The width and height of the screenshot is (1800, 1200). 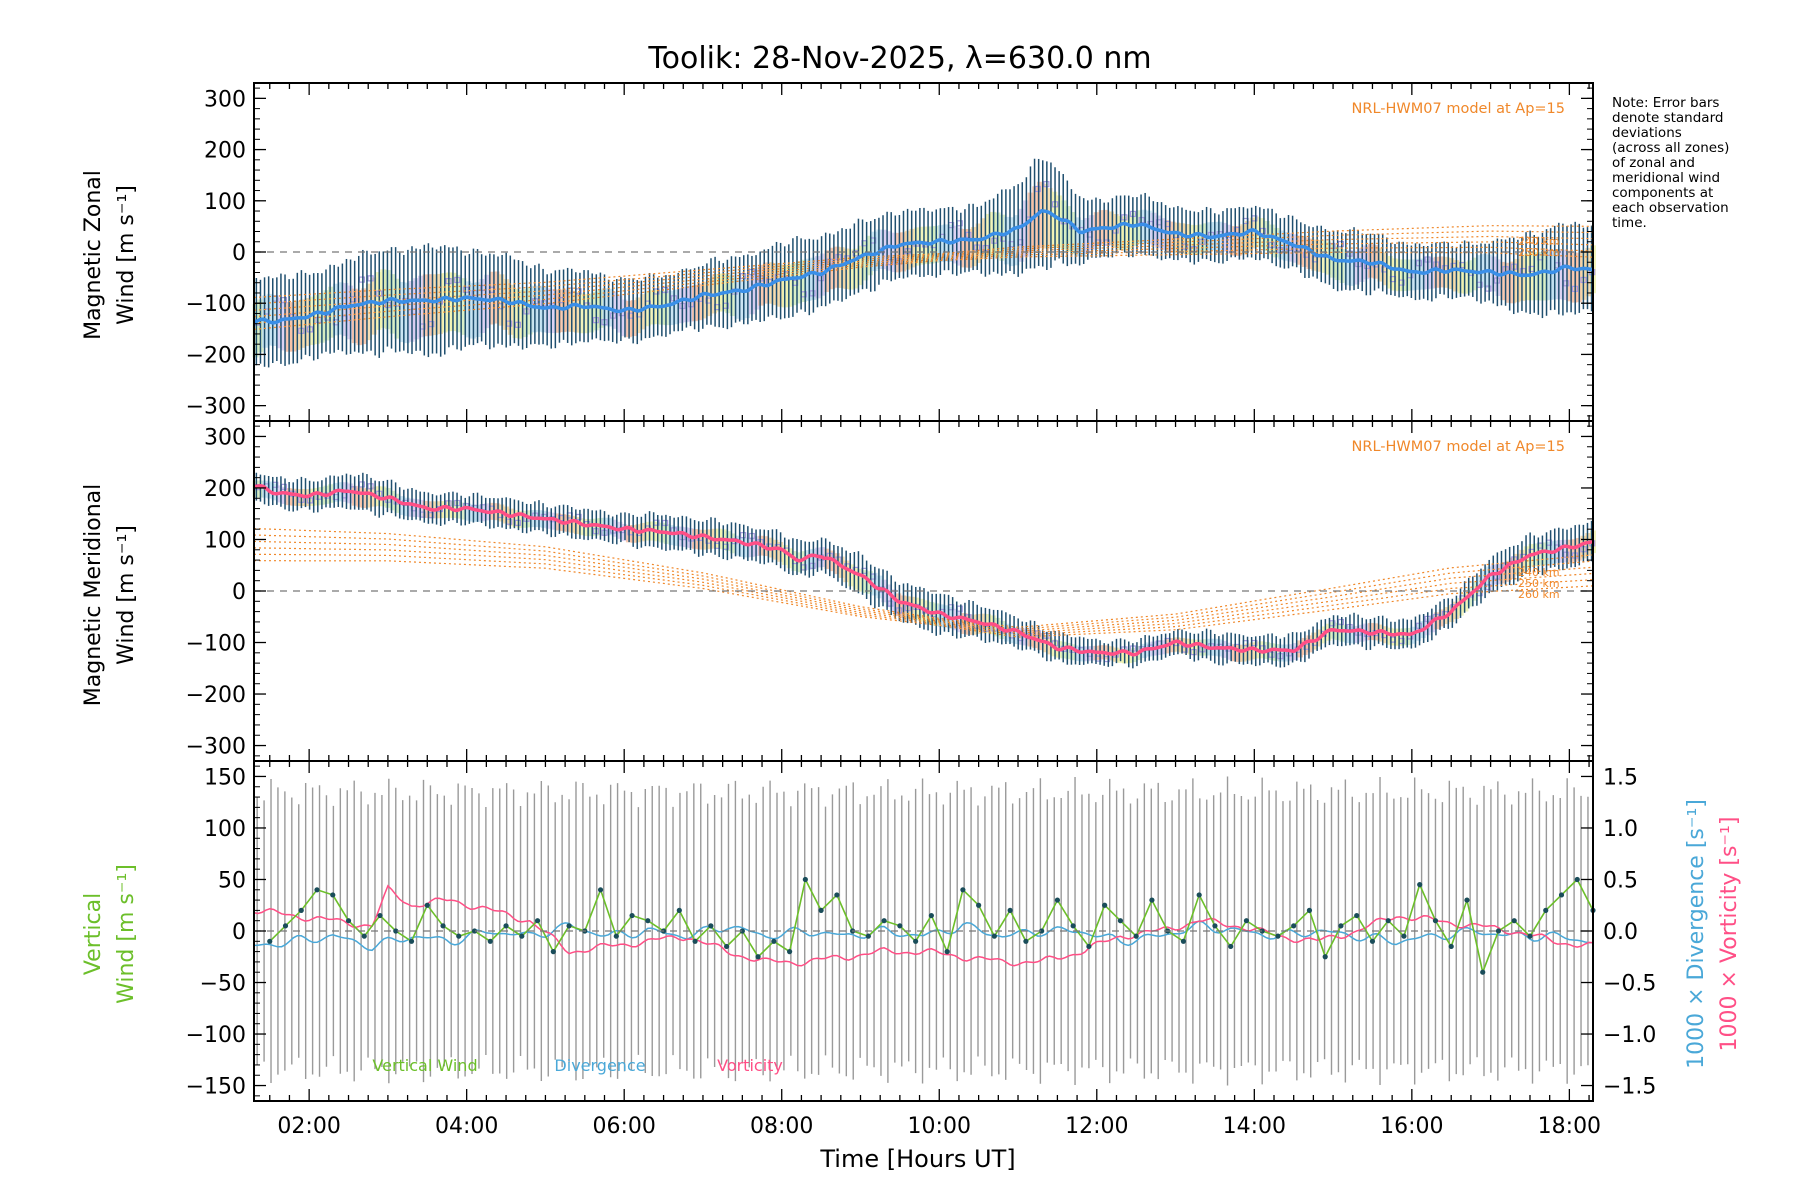 What do you see at coordinates (216, 644) in the screenshot?
I see `y-tick-label: −100` at bounding box center [216, 644].